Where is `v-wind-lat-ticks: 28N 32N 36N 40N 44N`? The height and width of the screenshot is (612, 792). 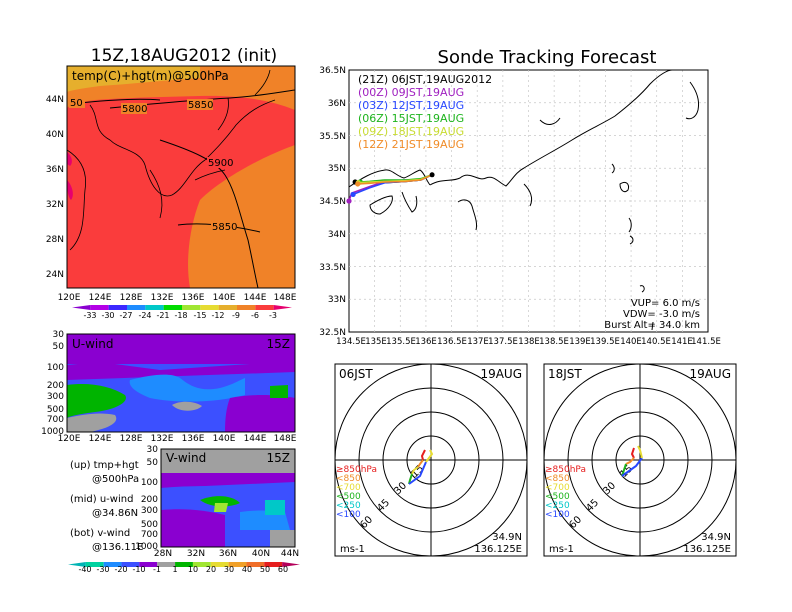 v-wind-lat-ticks: 28N 32N 36N 40N 44N is located at coordinates (226, 554).